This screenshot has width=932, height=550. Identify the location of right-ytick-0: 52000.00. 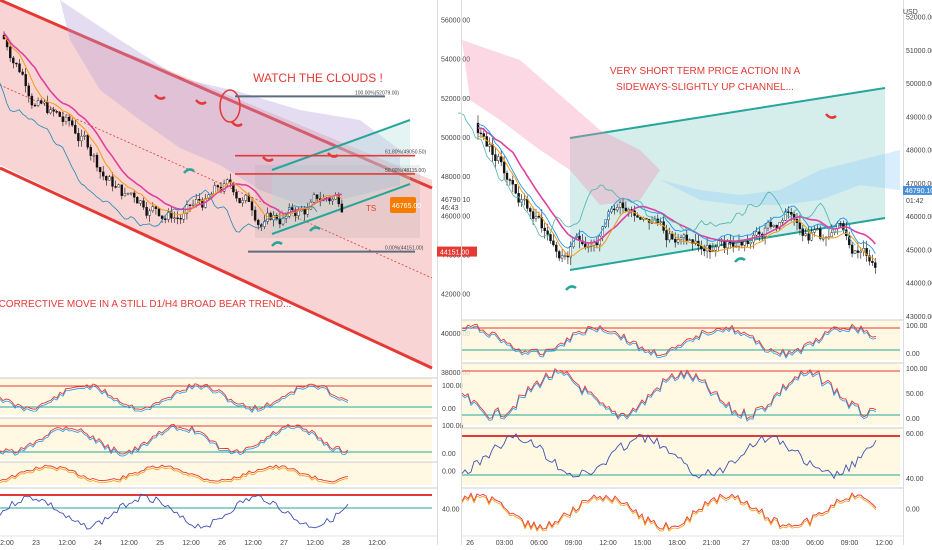
(919, 18).